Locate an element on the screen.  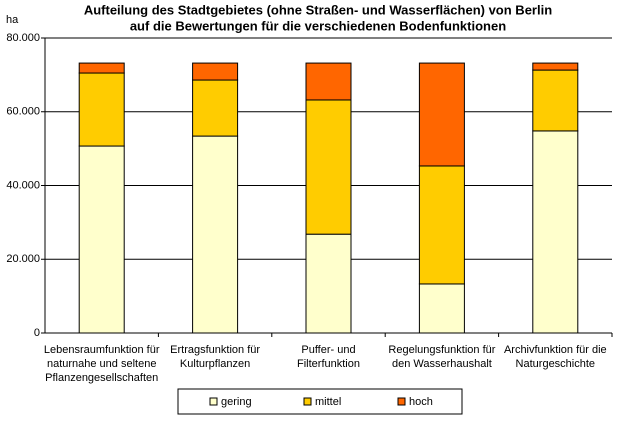
x-tick-label: Puffer- und is located at coordinates (328, 350).